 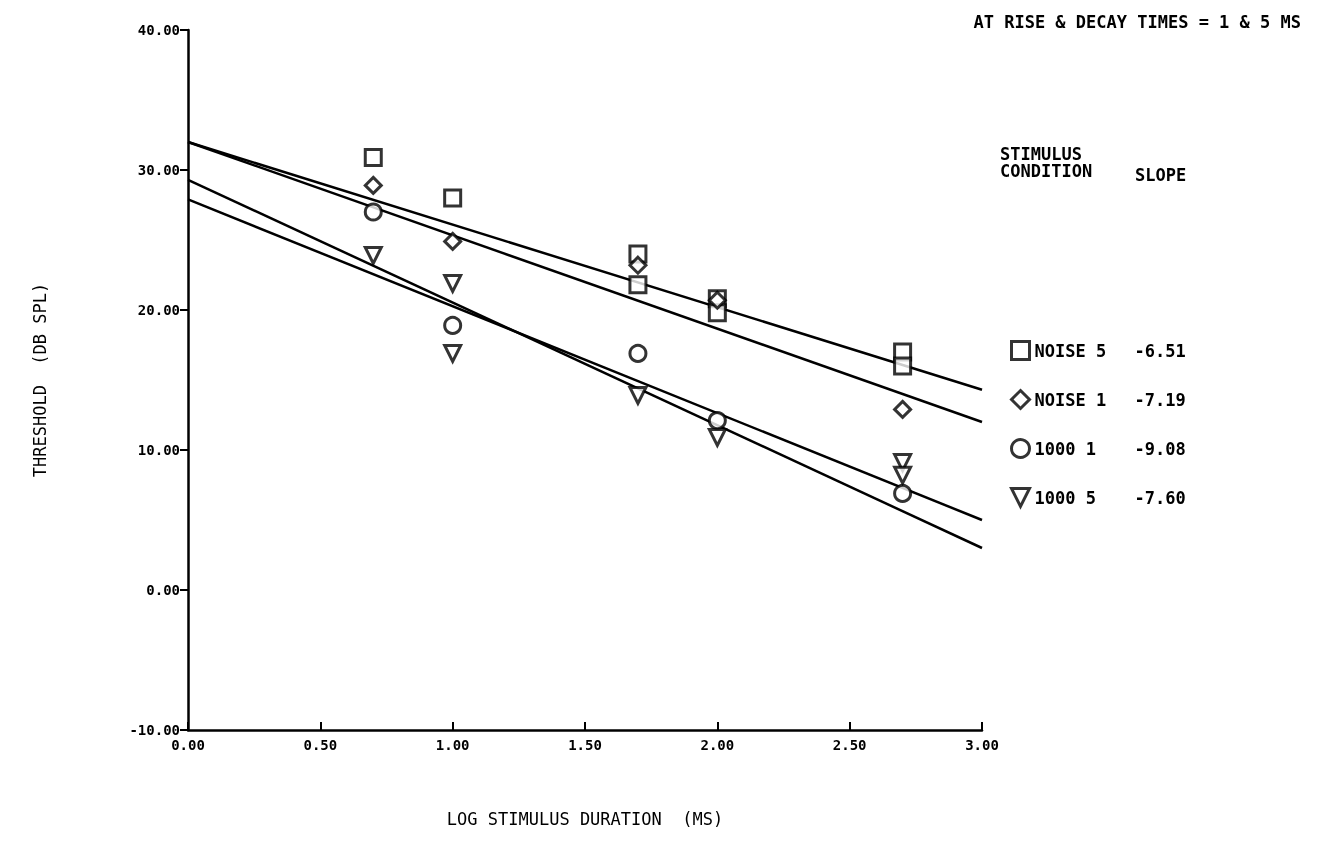 I want to click on text: SLOPE, so click(x=1161, y=174).